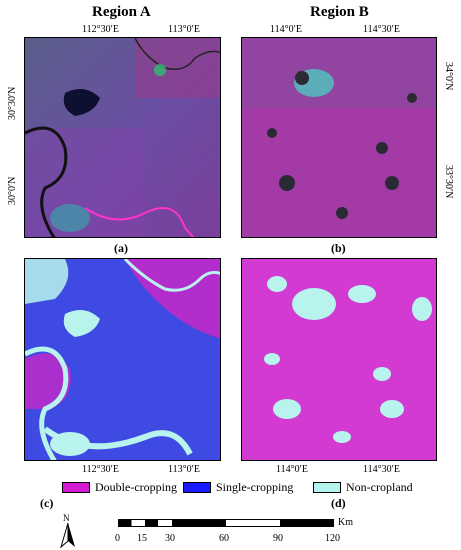 The height and width of the screenshot is (550, 461). I want to click on region-b-title: Region B, so click(339, 12).